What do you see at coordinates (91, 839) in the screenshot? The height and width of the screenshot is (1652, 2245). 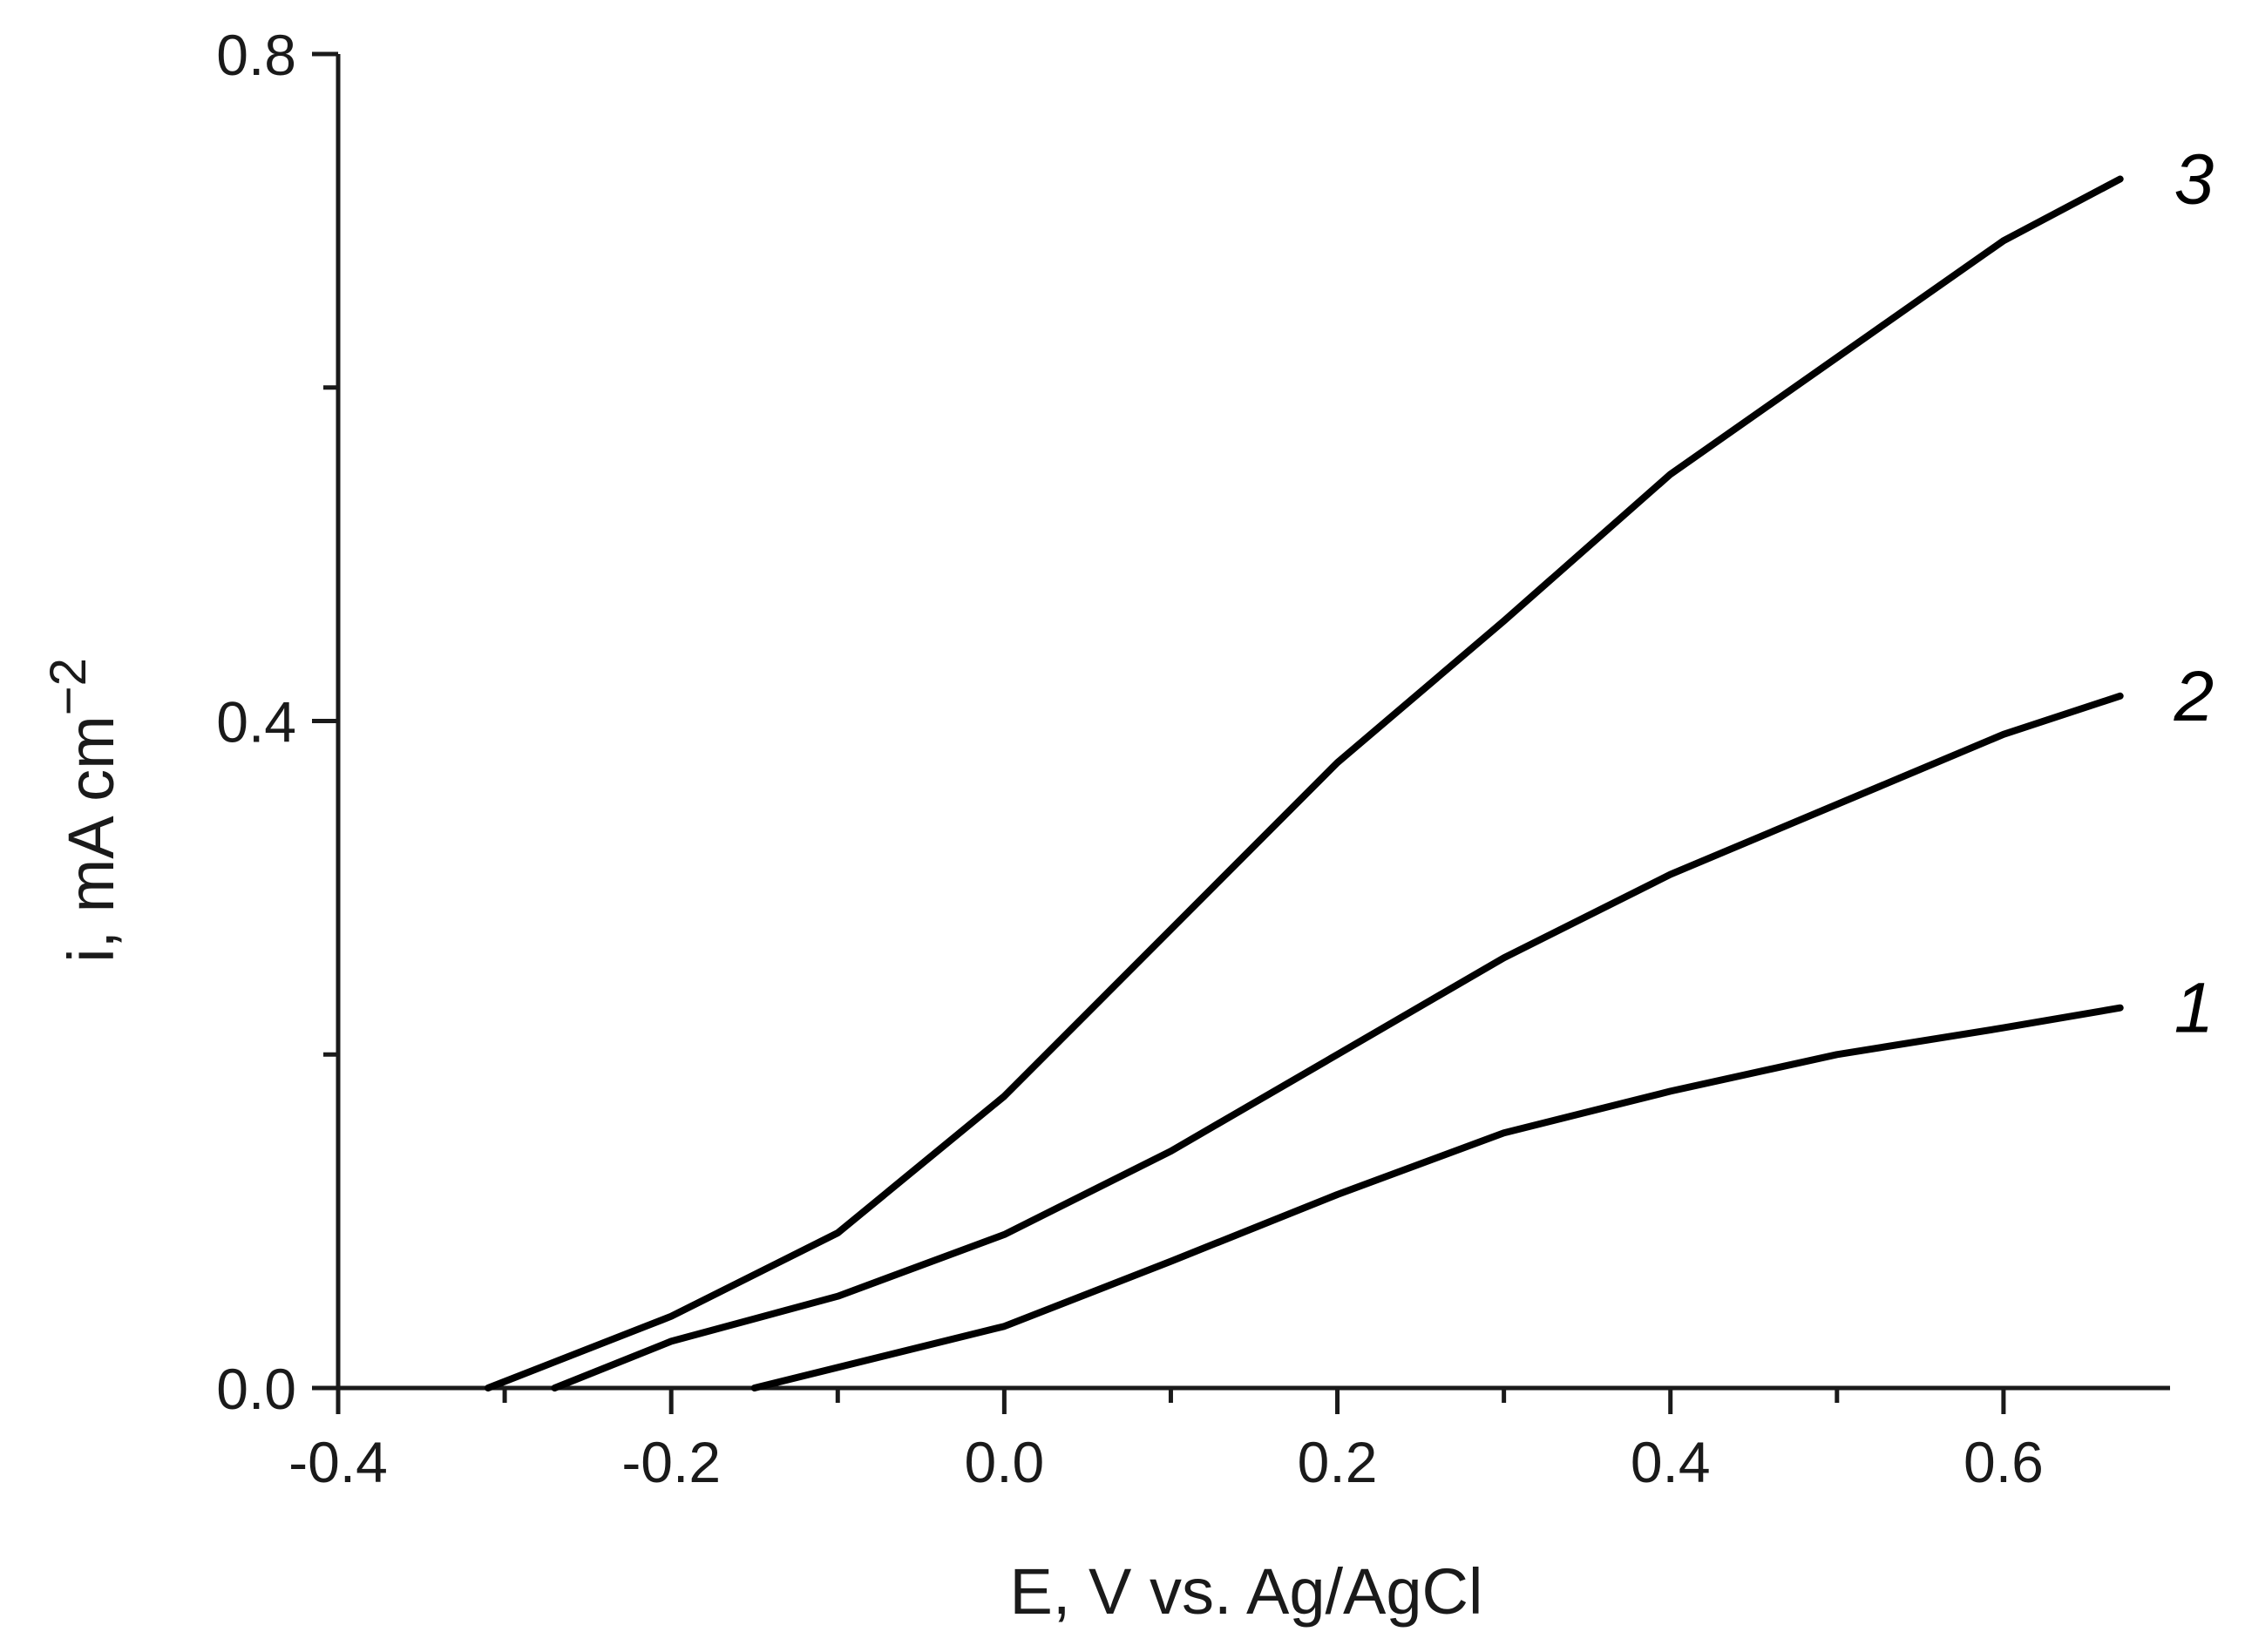 I see `y-axis-title-main: i, mA cm` at bounding box center [91, 839].